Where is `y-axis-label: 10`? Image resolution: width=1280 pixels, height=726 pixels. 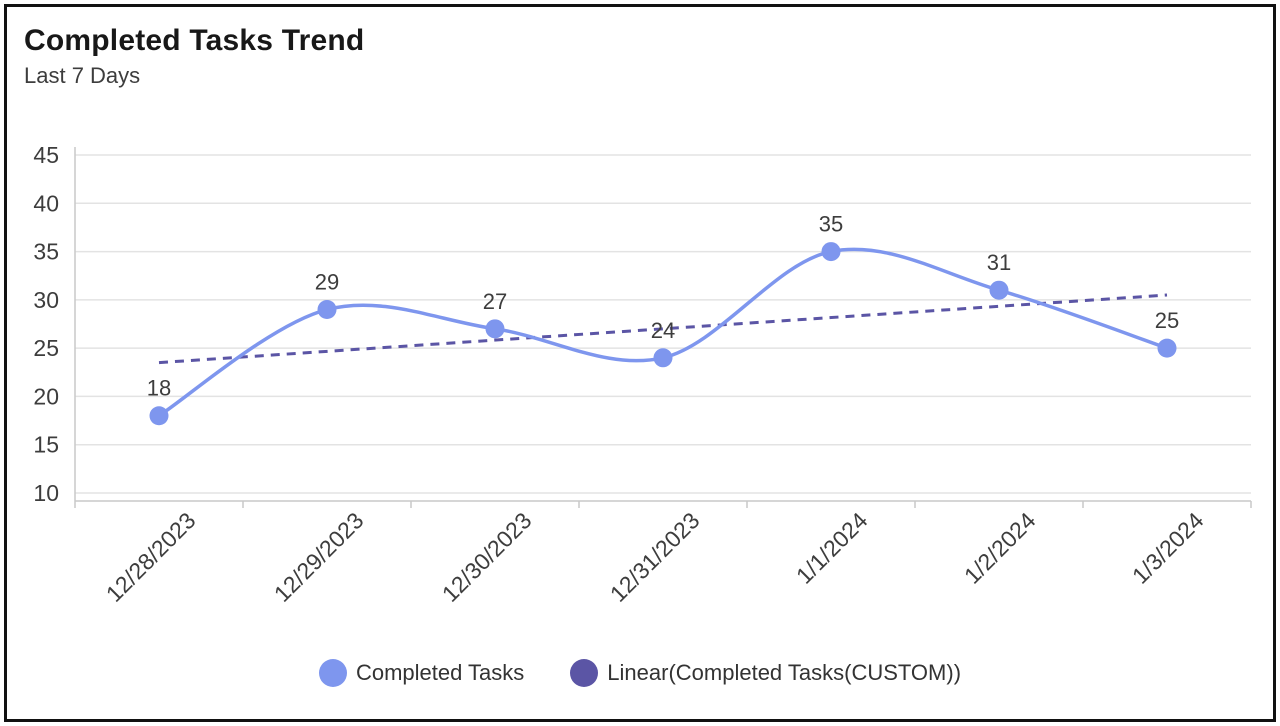
y-axis-label: 10 is located at coordinates (46, 493).